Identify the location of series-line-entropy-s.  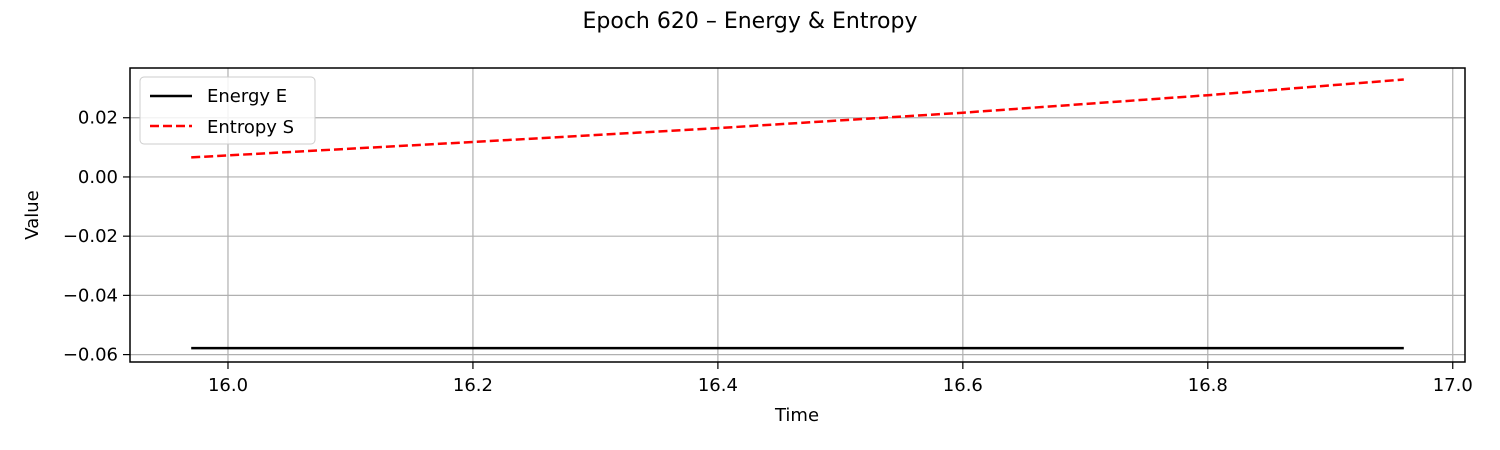
(797, 118).